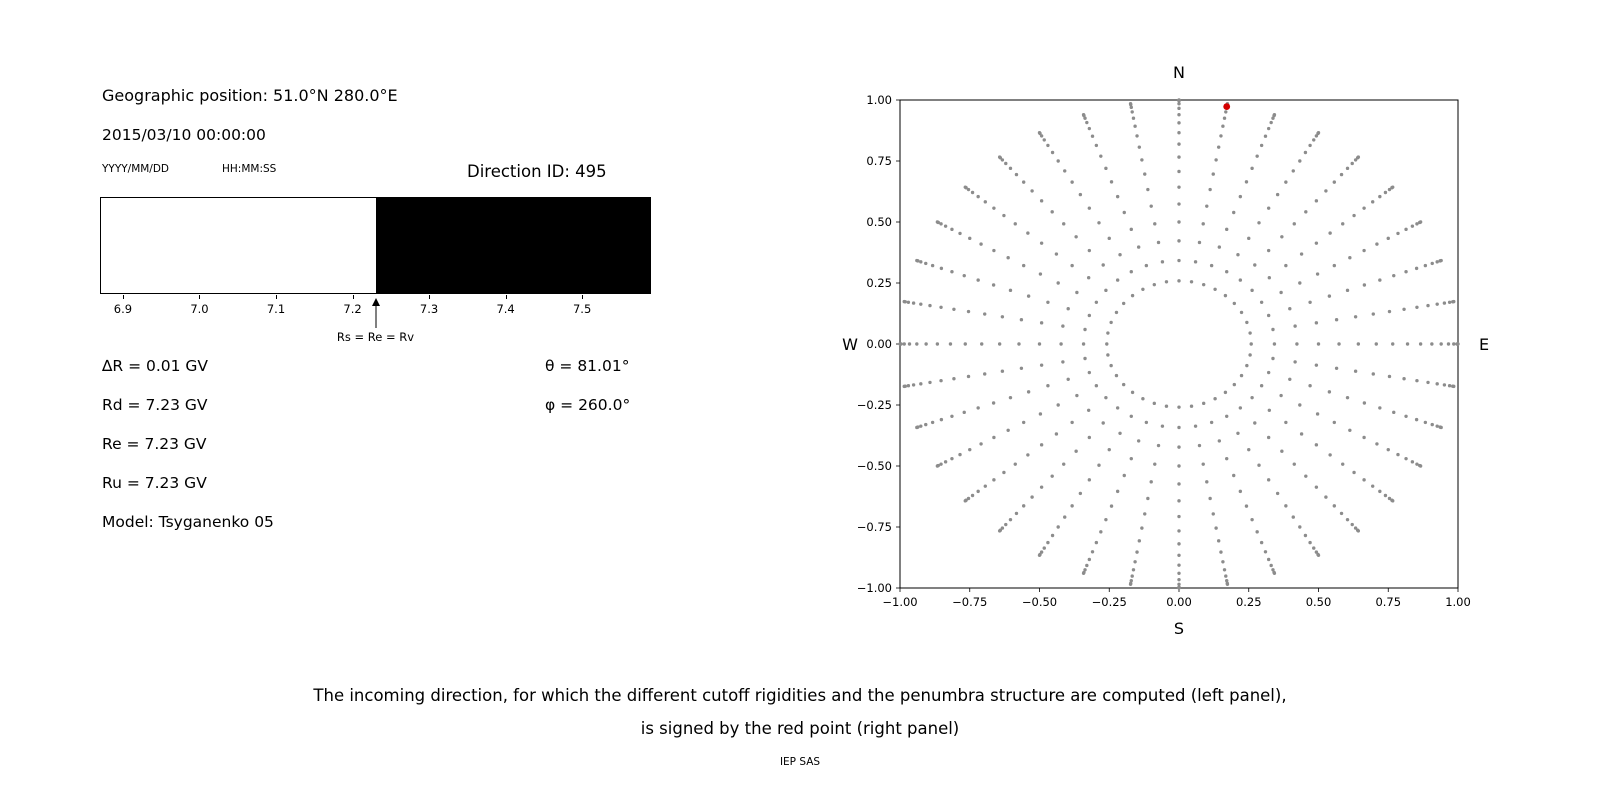 This screenshot has height=800, width=1600. Describe the element at coordinates (1039, 602) in the screenshot. I see `x-tick-label: −0.50` at that location.